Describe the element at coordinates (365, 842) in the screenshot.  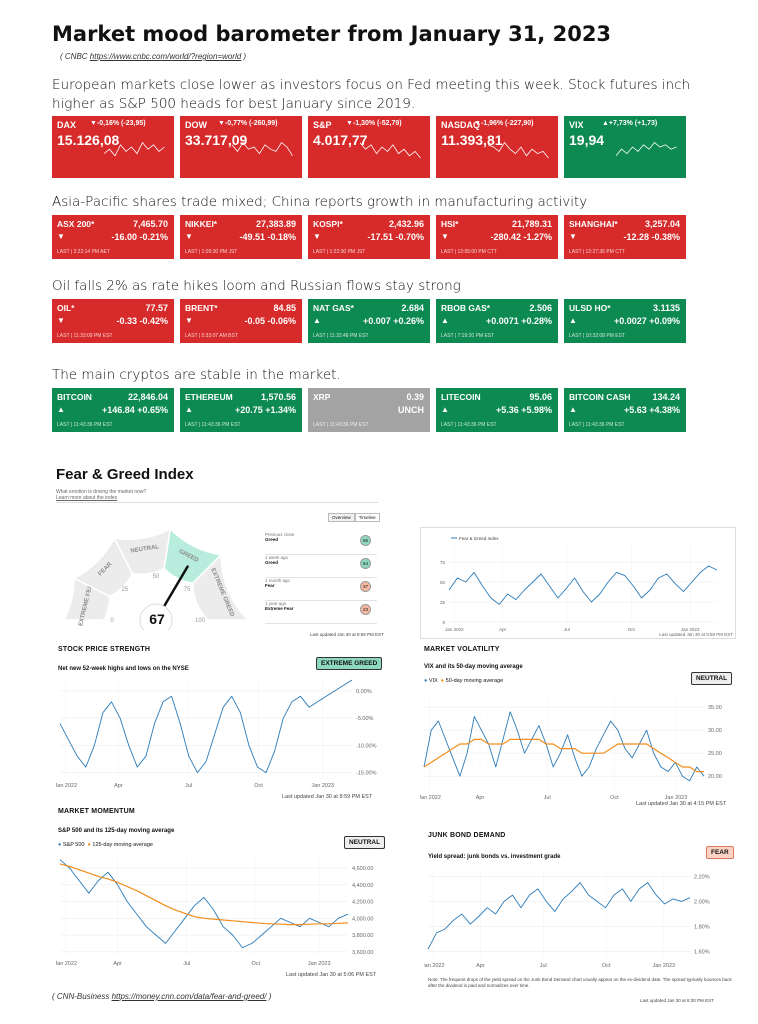
I see `mom-badge: NEUTRAL` at that location.